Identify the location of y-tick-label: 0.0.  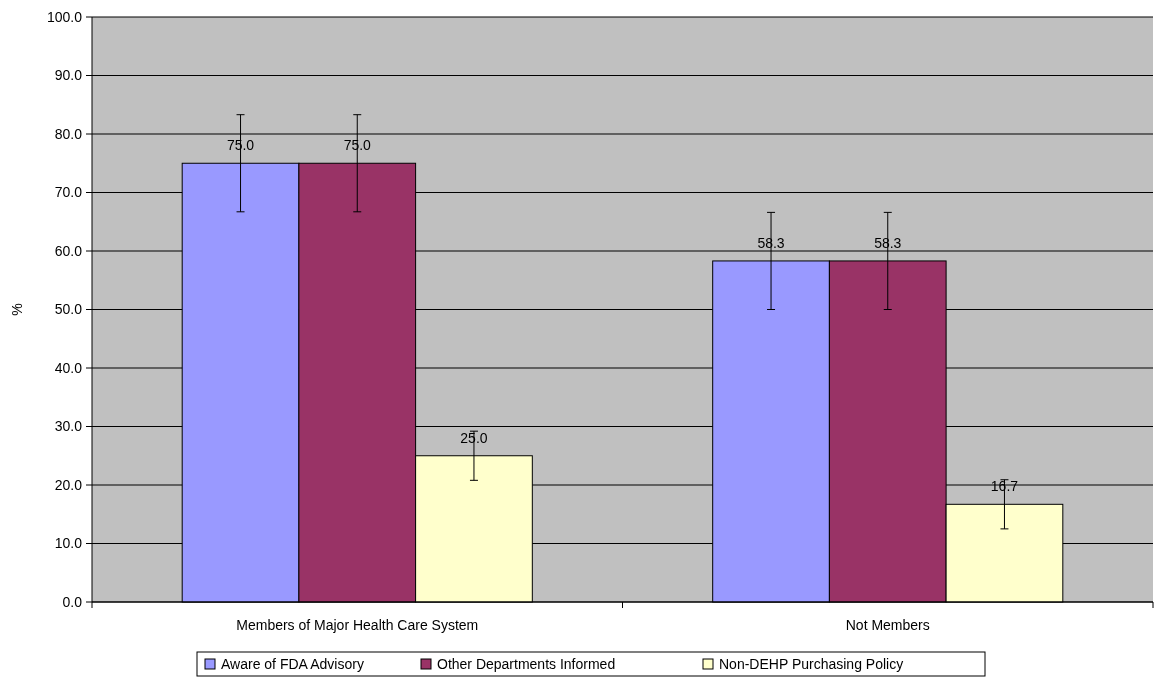
(72, 601).